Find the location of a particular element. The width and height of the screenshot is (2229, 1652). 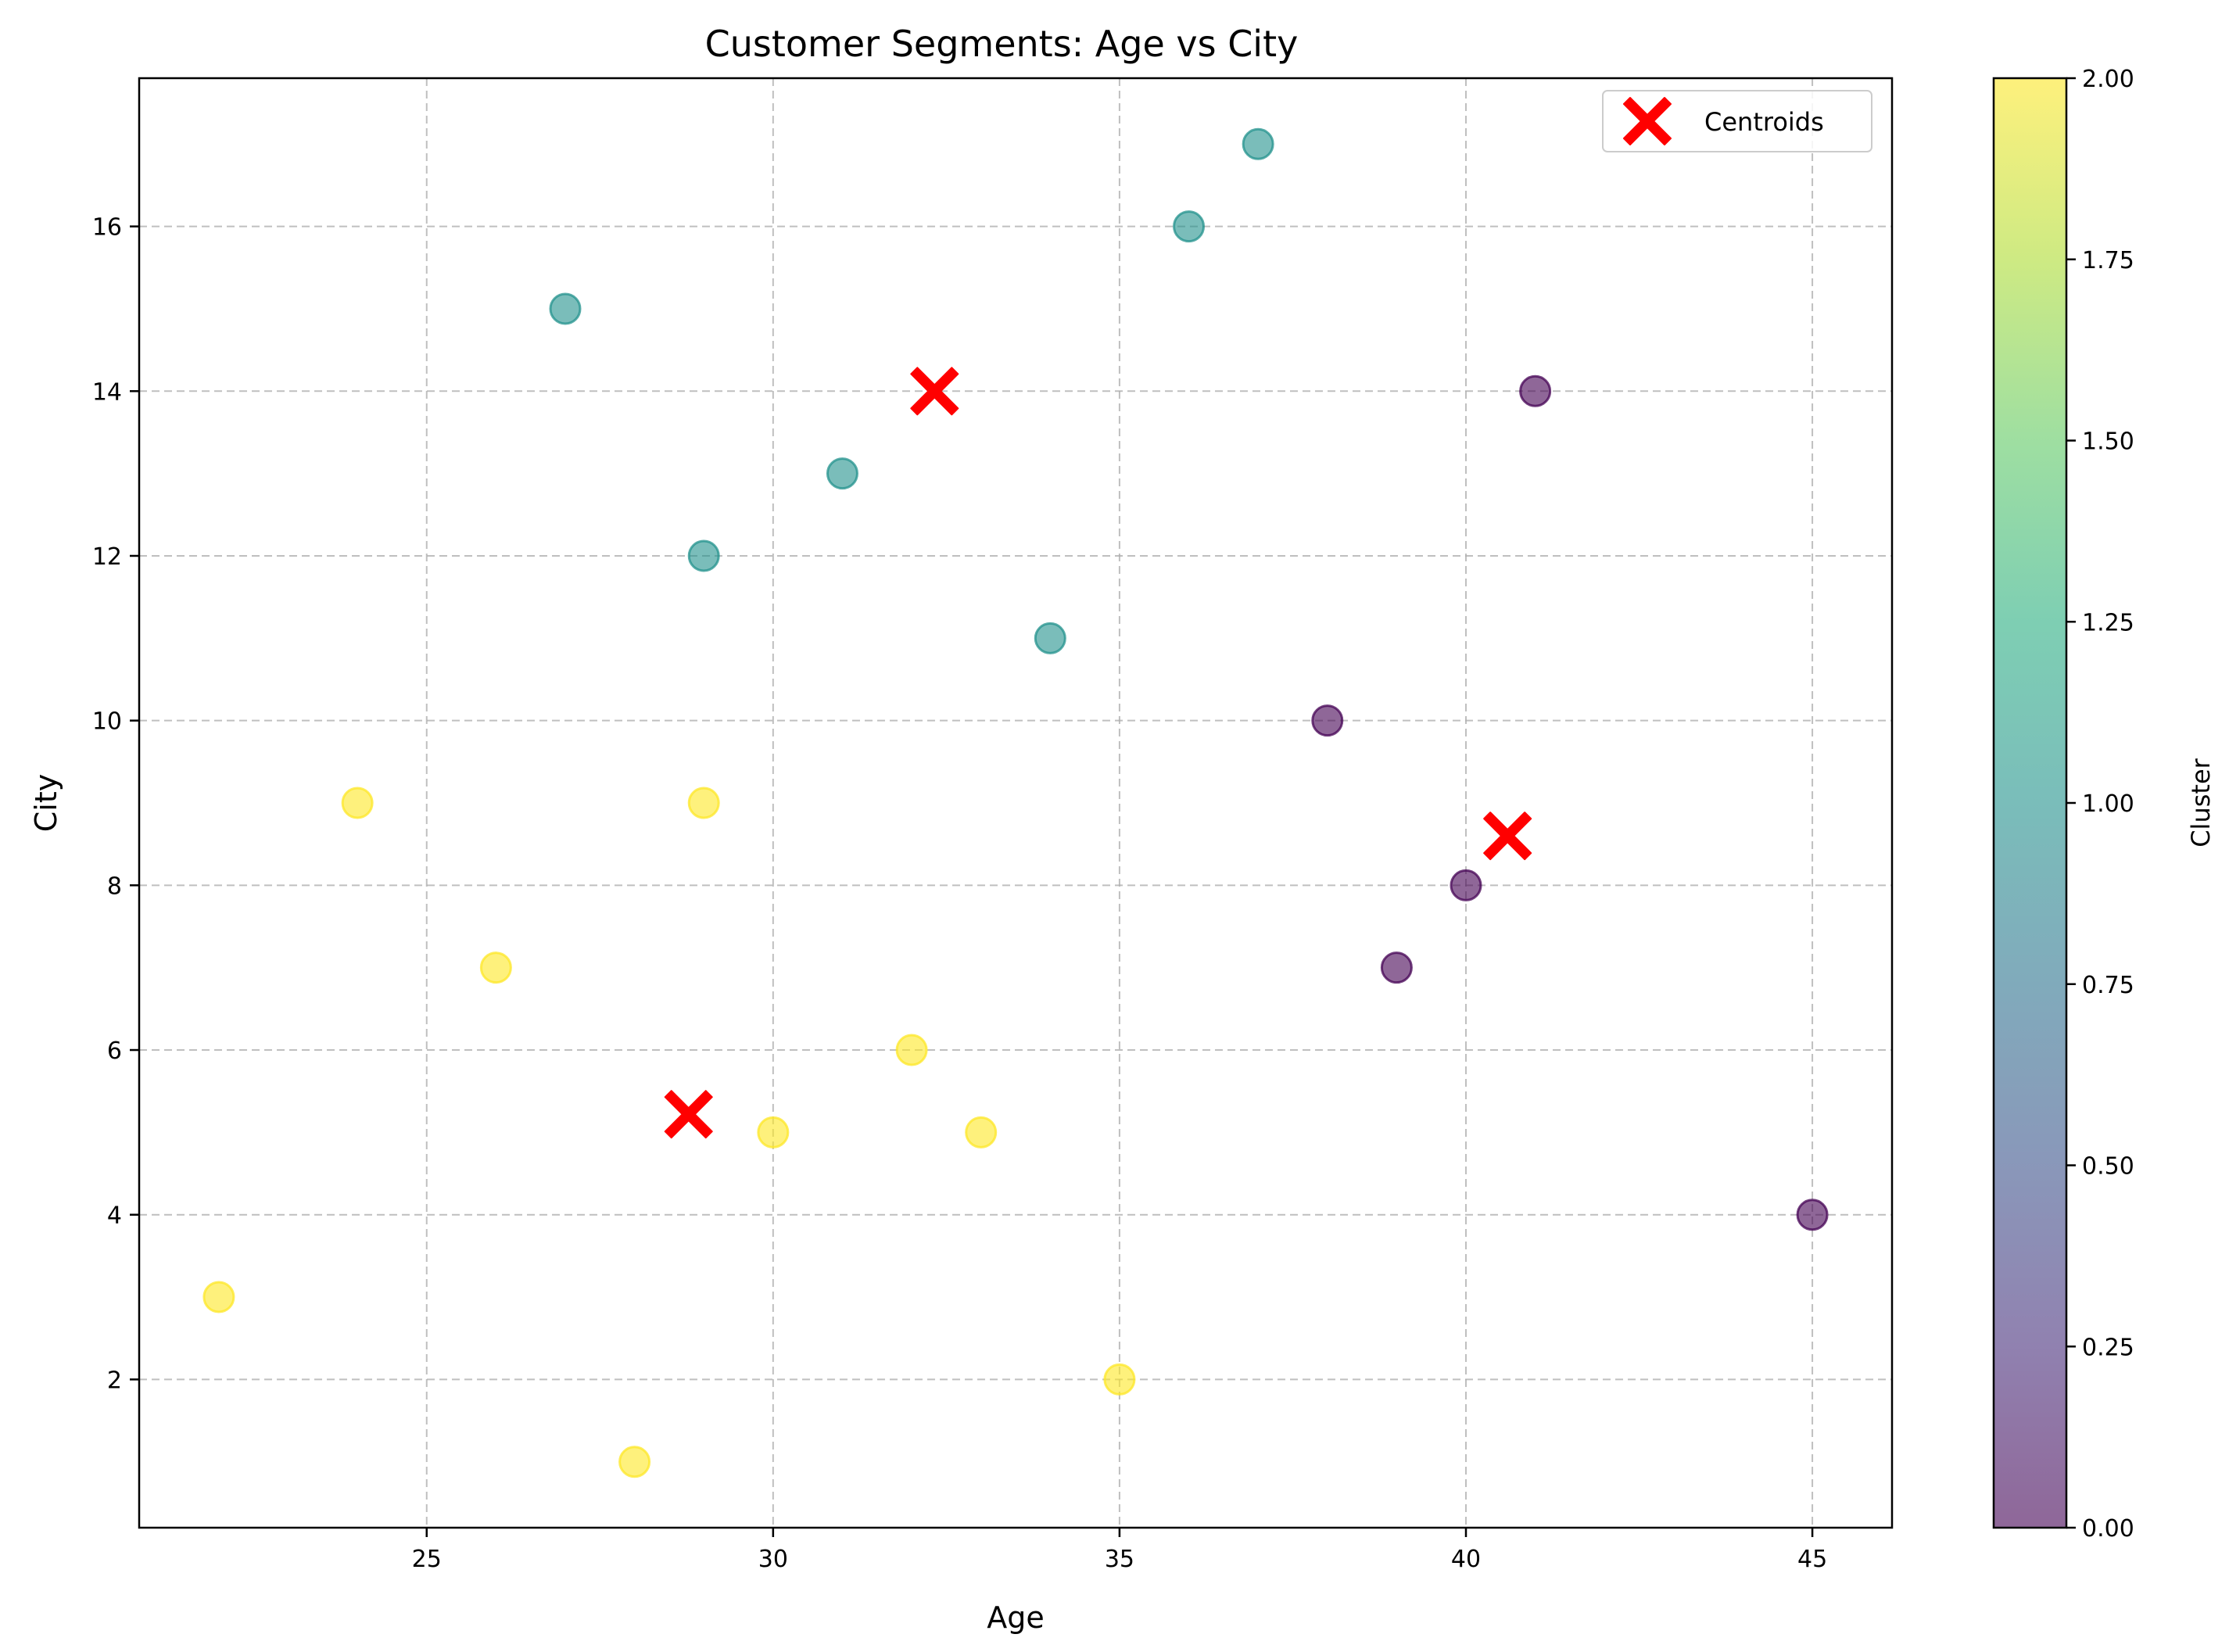

colorbar-tick-label: 1.75 is located at coordinates (2108, 260).